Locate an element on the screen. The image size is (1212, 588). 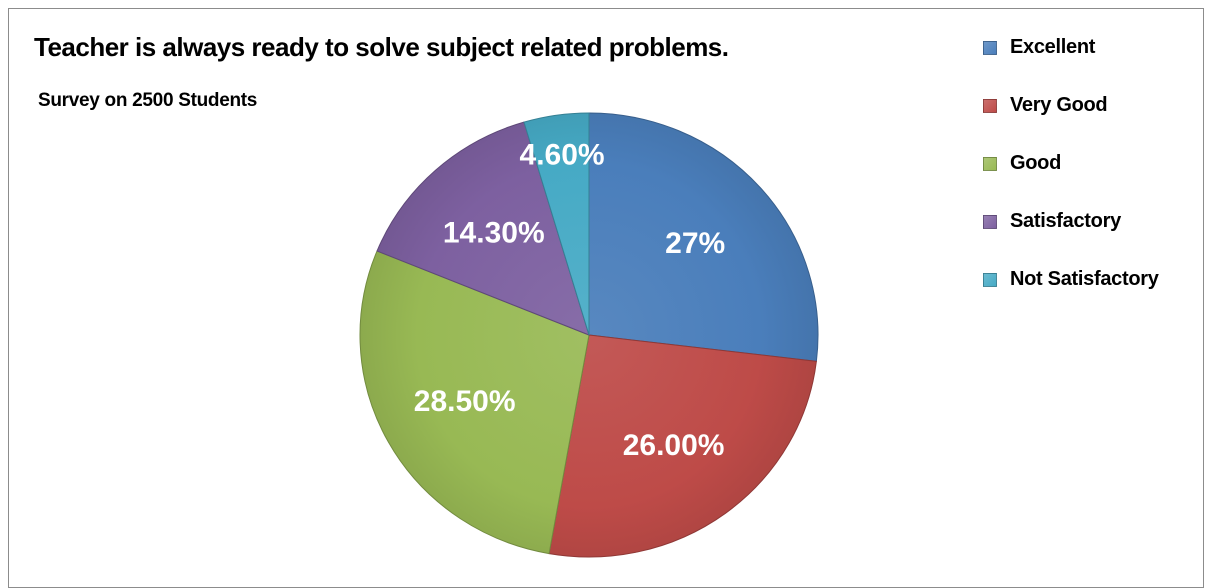
data-label-not-satisfactory: 4.60% is located at coordinates (562, 154).